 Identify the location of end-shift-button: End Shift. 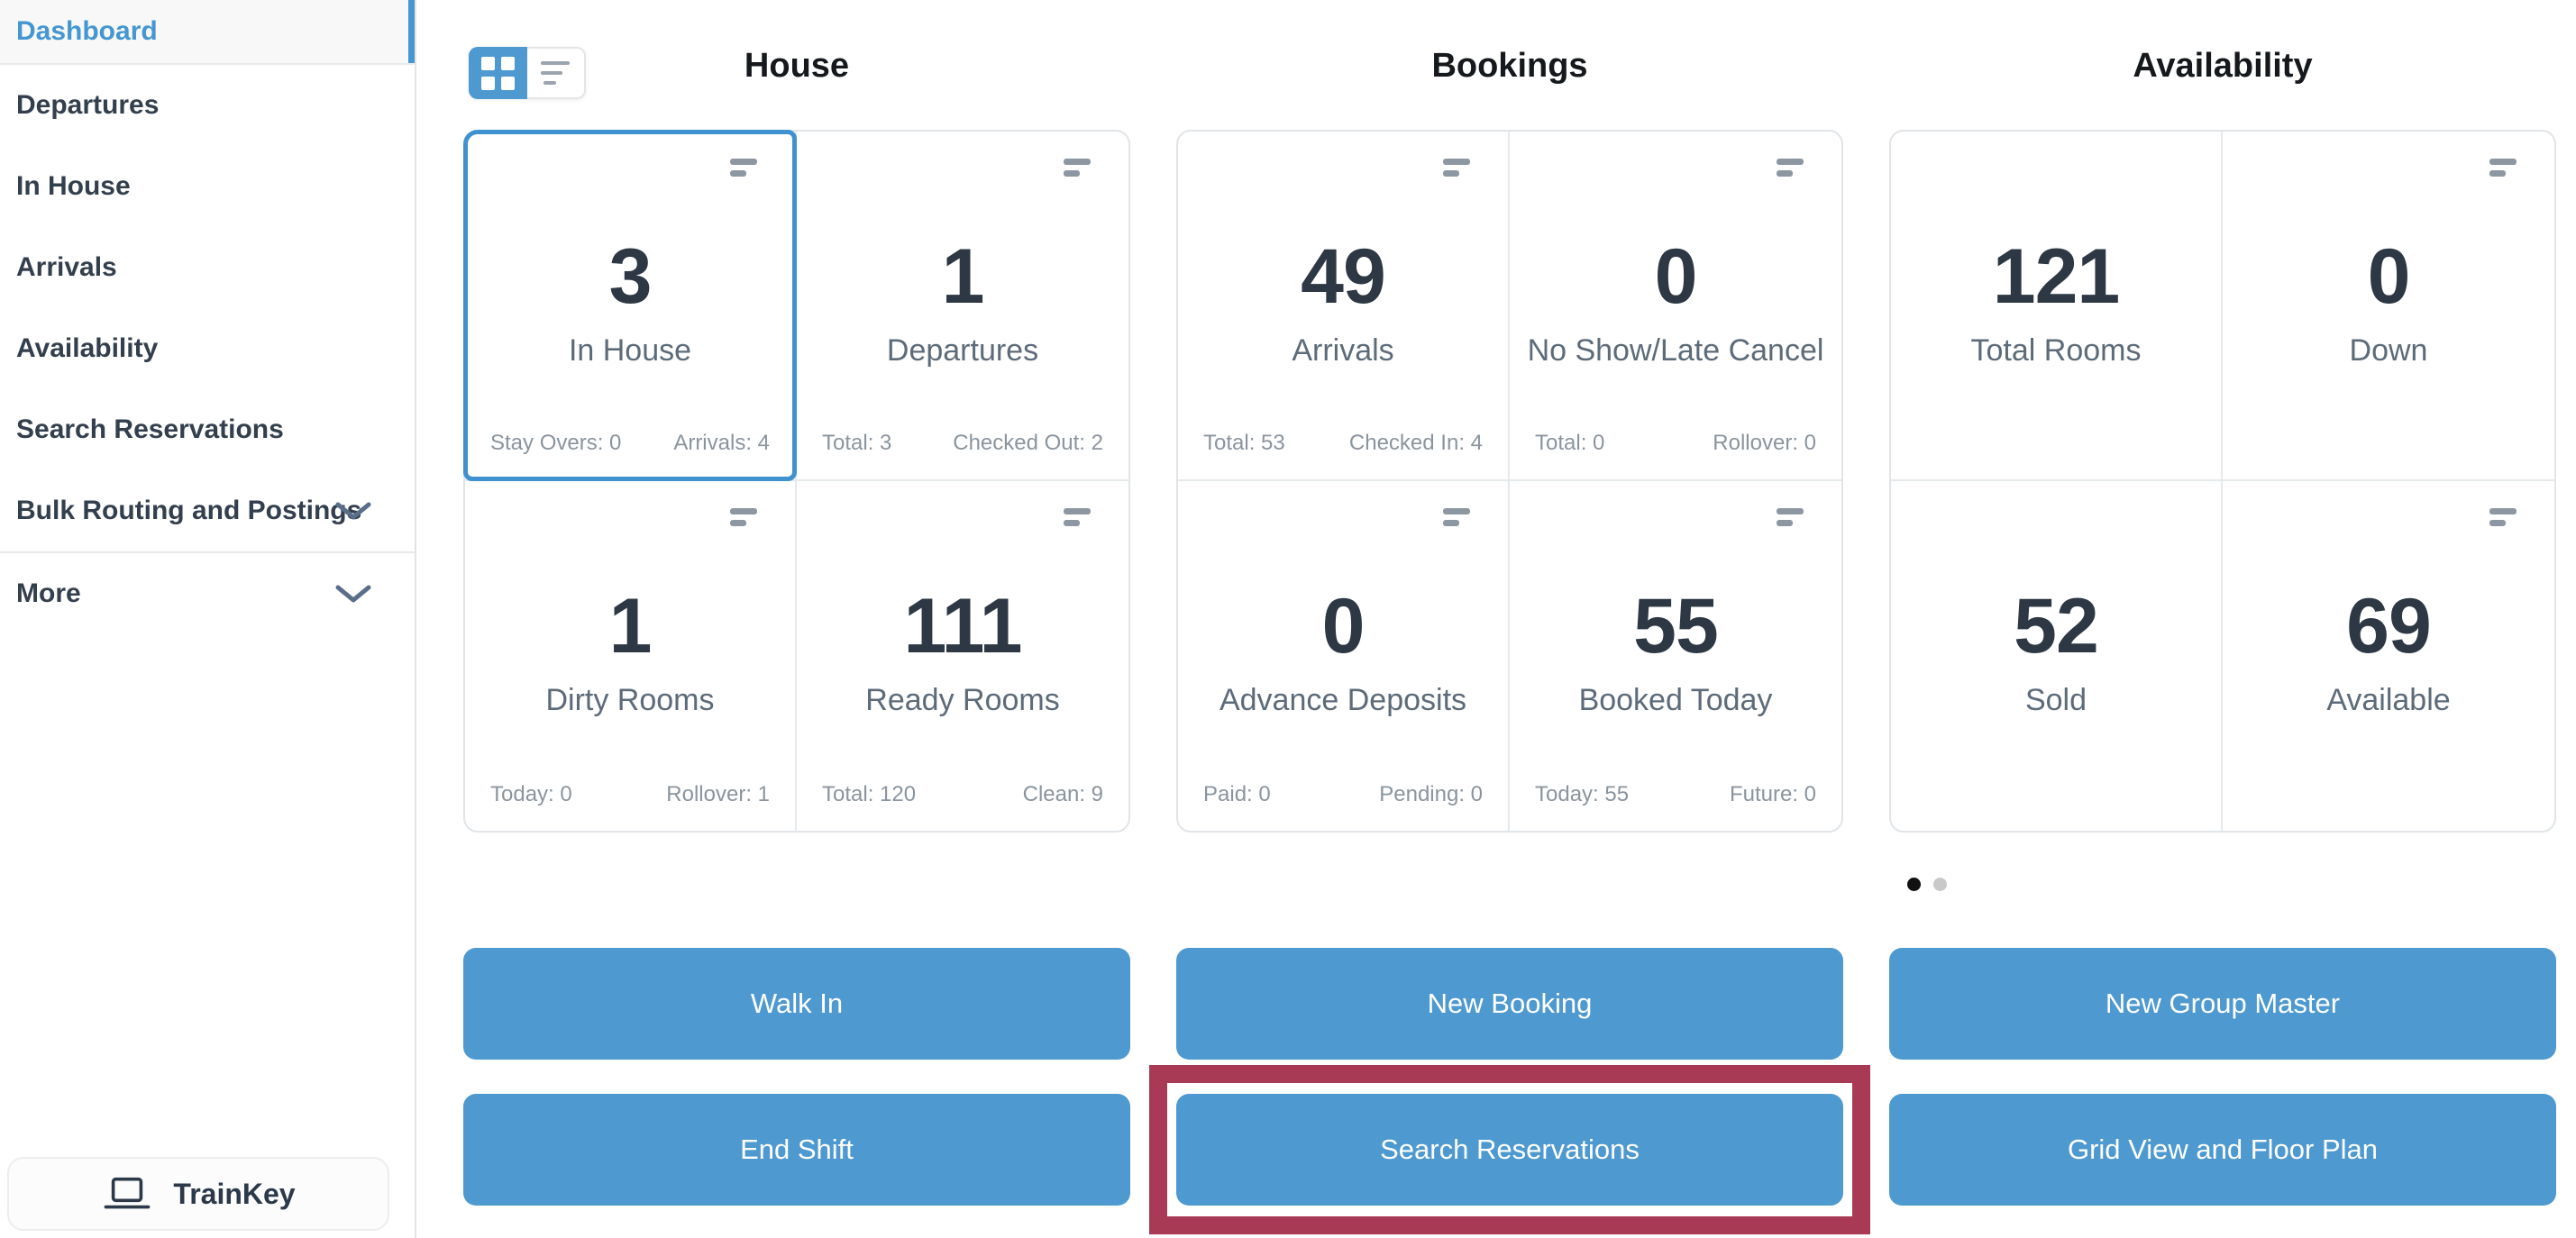
(796, 1150).